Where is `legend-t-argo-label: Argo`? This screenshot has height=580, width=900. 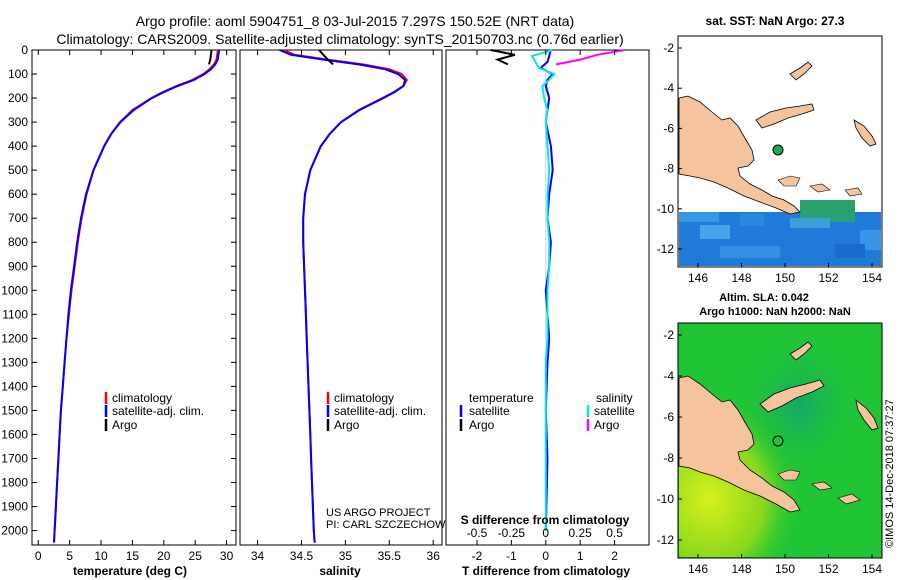
legend-t-argo-label: Argo is located at coordinates (482, 425).